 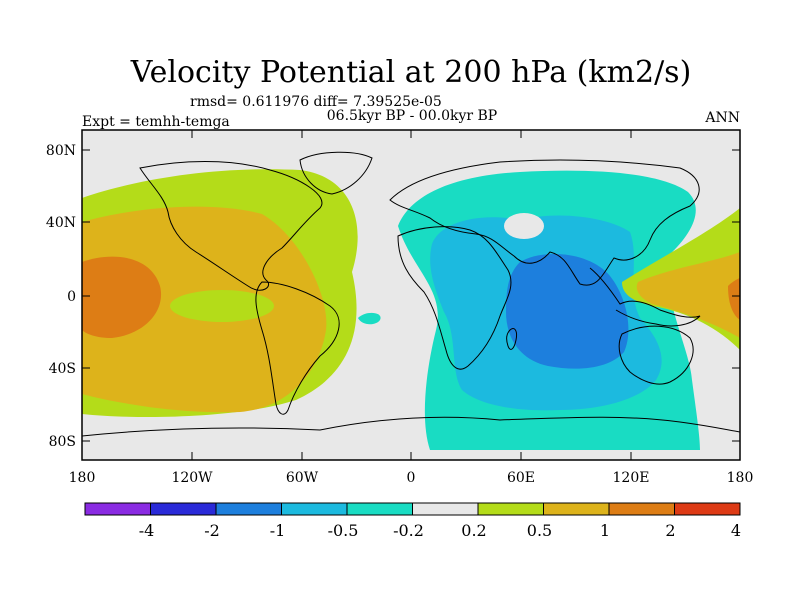 I want to click on colorbar-label: 1, so click(x=605, y=530).